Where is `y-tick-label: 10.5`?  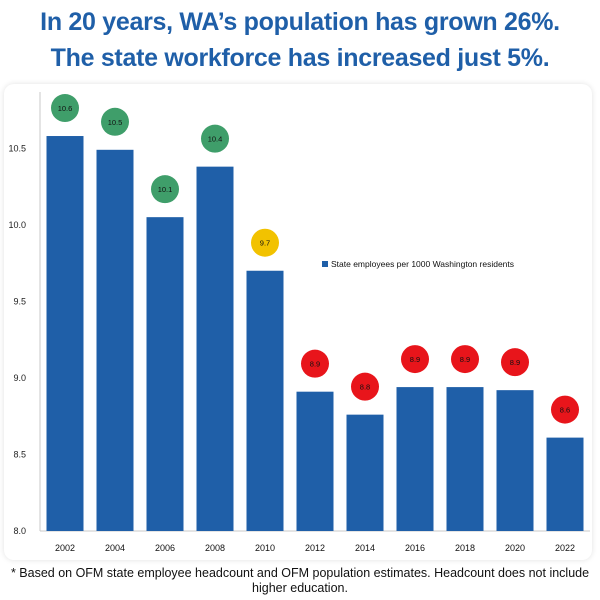 y-tick-label: 10.5 is located at coordinates (17, 148).